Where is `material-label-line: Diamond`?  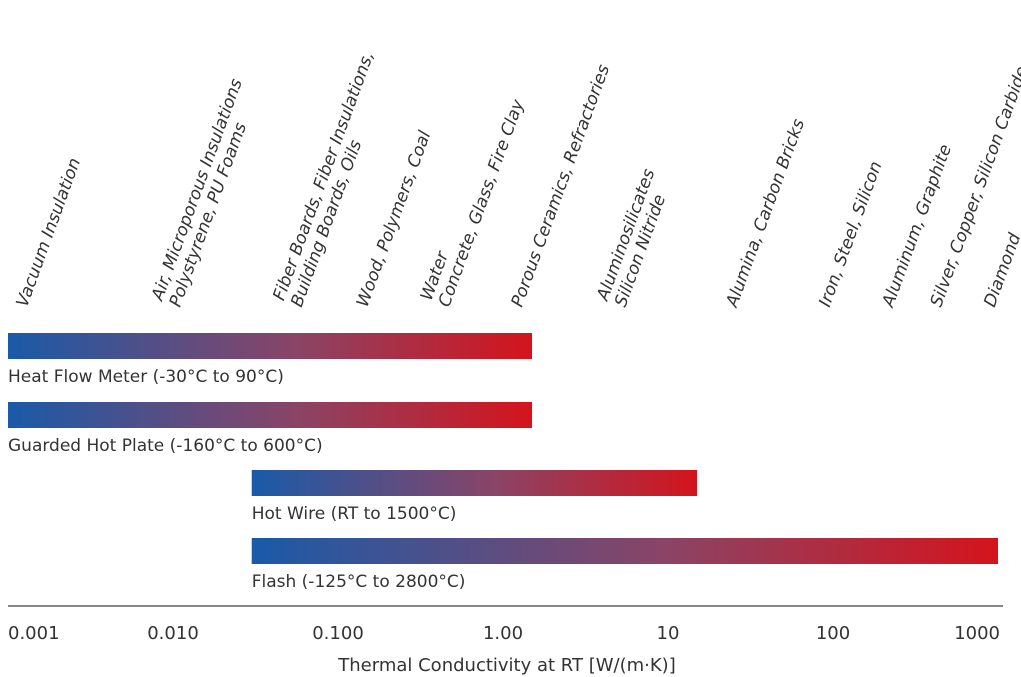 material-label-line: Diamond is located at coordinates (1000, 270).